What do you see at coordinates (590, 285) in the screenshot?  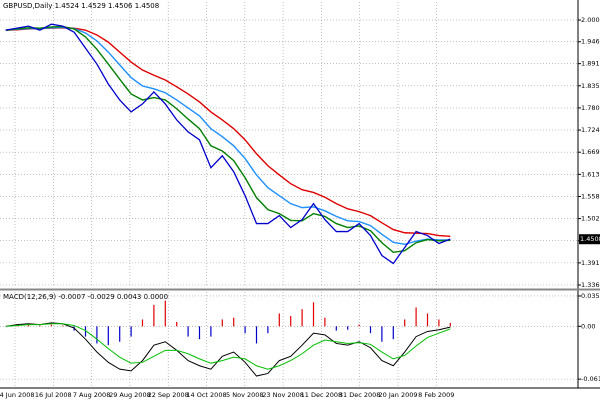 I see `y-tick-label: 1.3360` at bounding box center [590, 285].